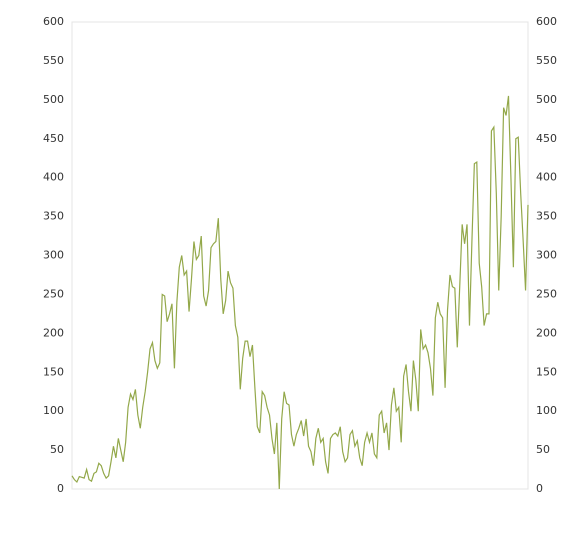  I want to click on y-tick-label: 500, so click(53, 99).